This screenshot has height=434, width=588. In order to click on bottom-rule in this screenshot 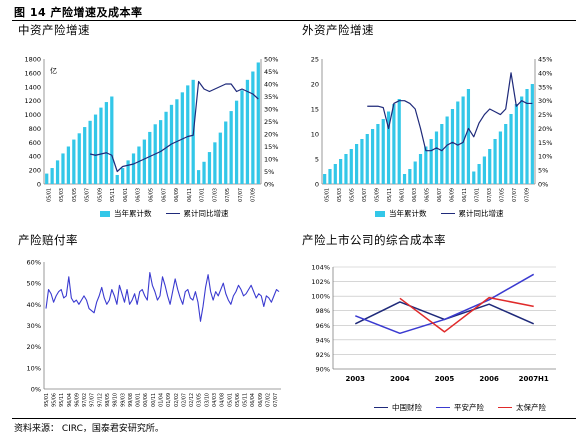, I will do `click(294, 418)`.